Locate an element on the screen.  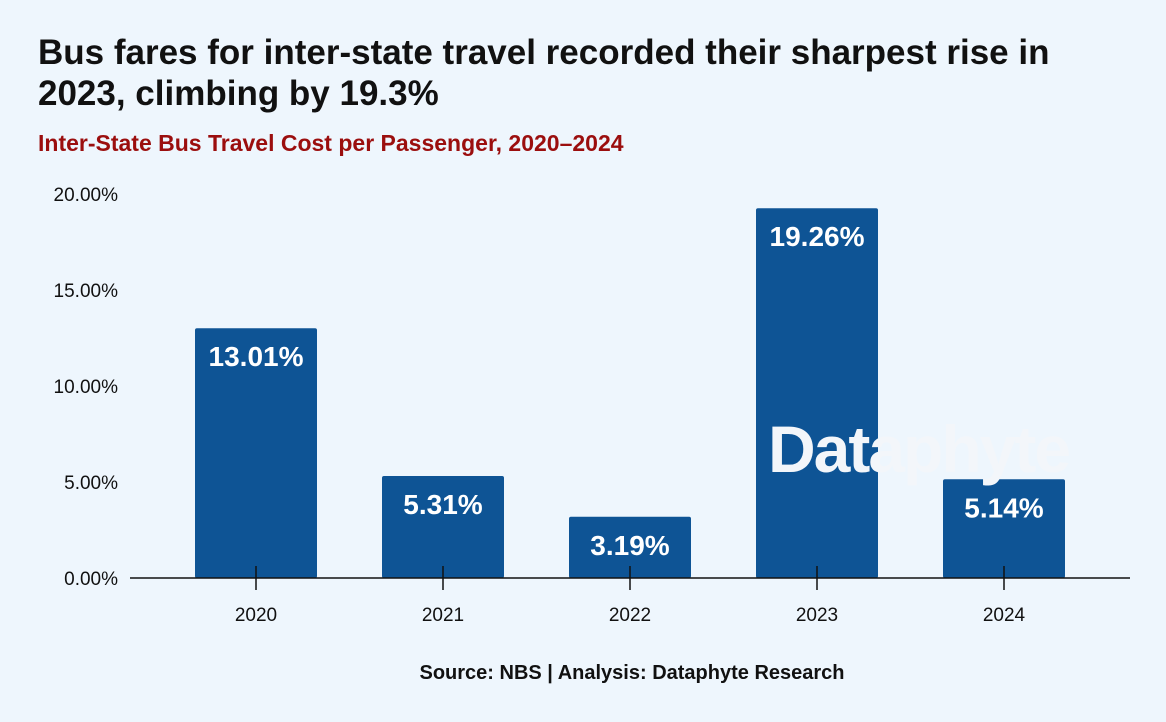
y-tick-label: 10.00% is located at coordinates (86, 387).